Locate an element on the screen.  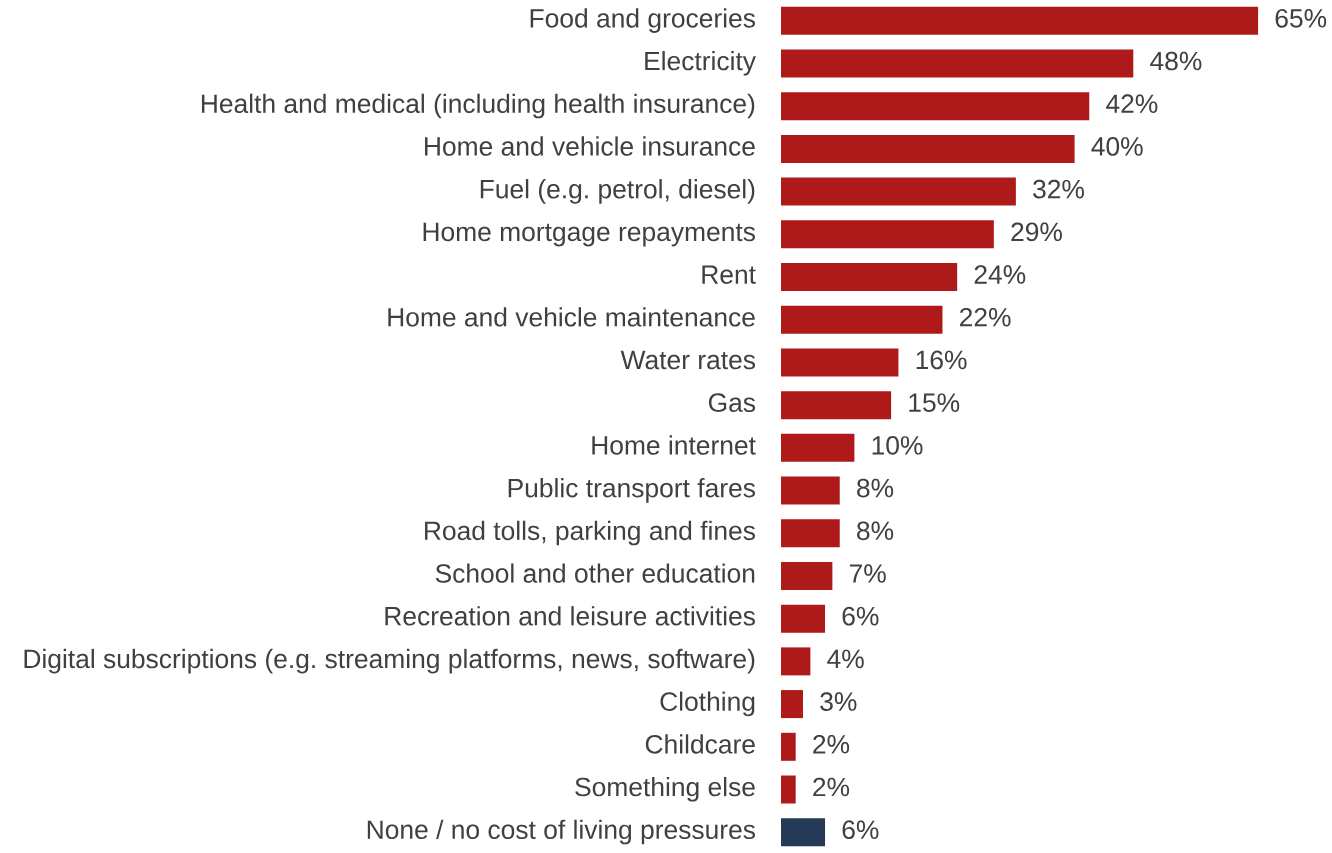
y-tick-label: Childcare is located at coordinates (700, 744).